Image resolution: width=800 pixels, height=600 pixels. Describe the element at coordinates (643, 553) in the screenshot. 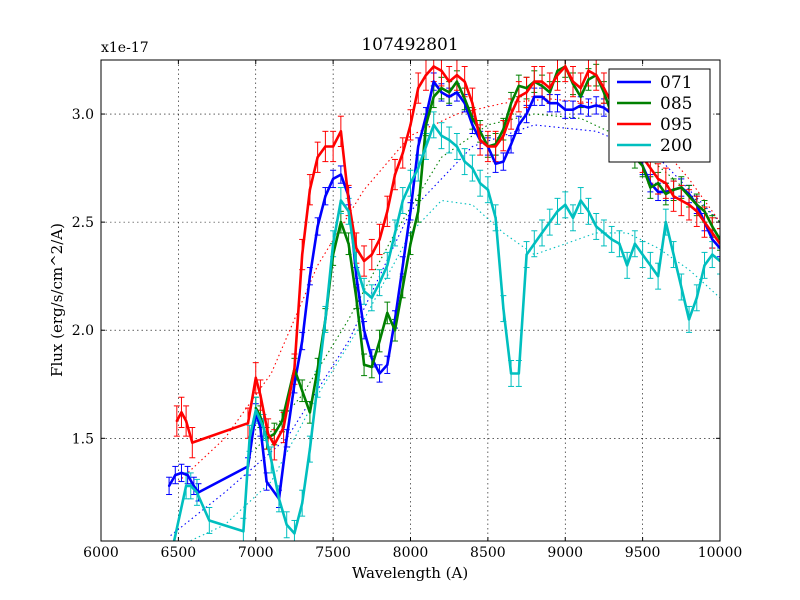

I see `x-tick-label: 9500` at that location.